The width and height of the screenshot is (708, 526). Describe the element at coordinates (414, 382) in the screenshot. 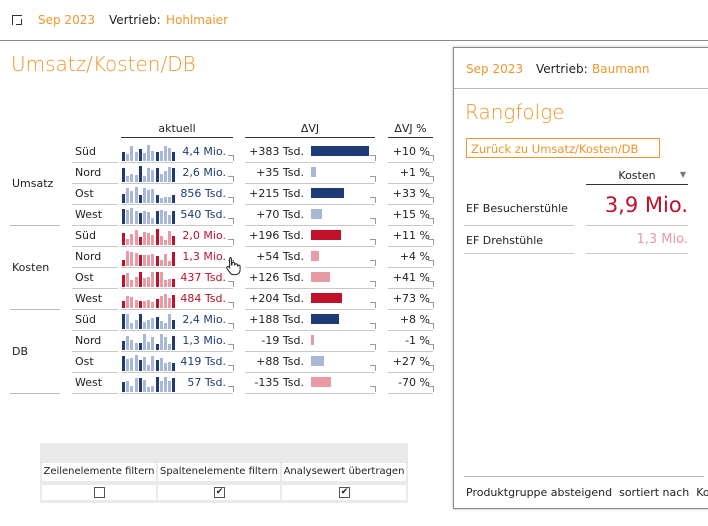

I see `dvjpct-value: -70 %` at that location.